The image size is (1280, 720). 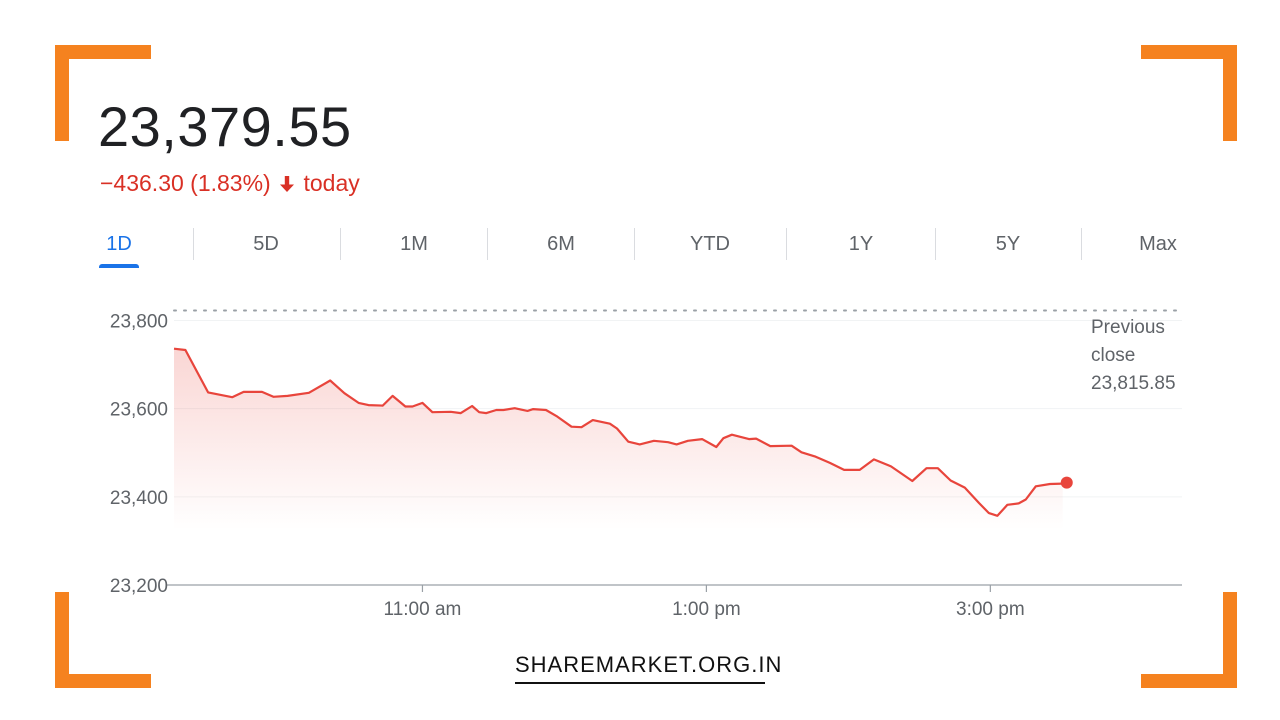 I want to click on price-change-suffix: today, so click(x=331, y=183).